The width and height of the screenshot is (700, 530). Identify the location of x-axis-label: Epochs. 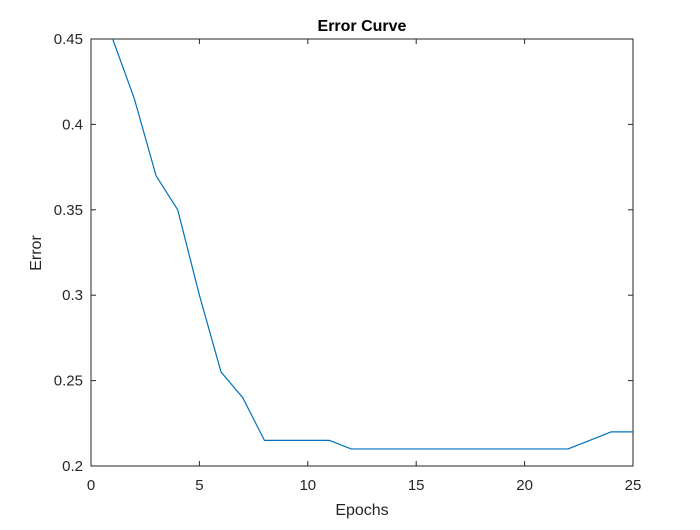
(361, 510).